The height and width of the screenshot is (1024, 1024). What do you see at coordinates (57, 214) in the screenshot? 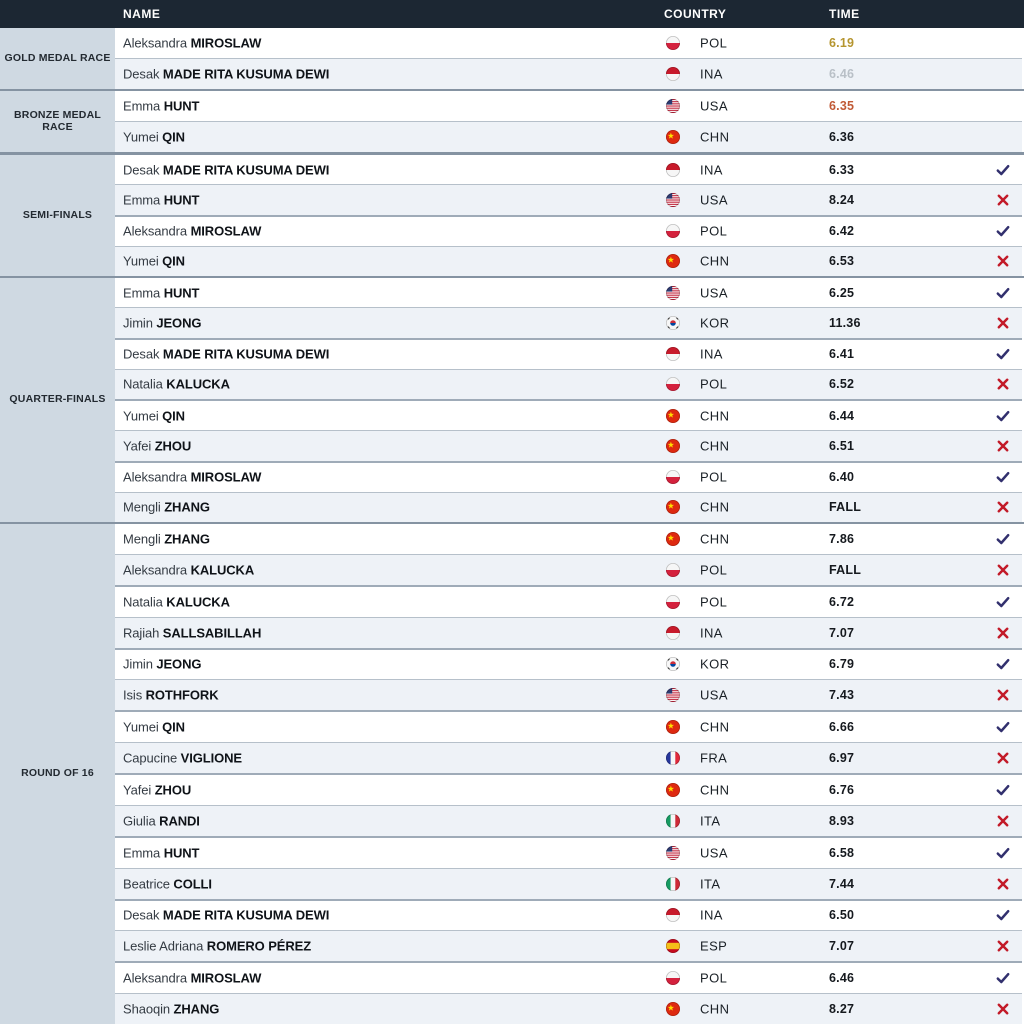
I see `round-label: SEMI-FINALS` at bounding box center [57, 214].